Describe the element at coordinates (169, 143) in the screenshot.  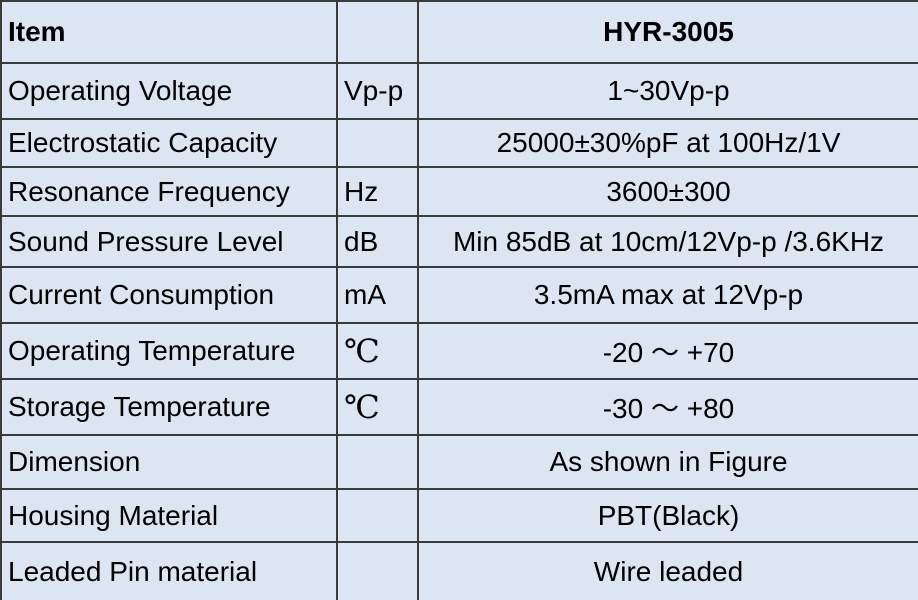
I see `item-cell: Electrostatic Capacity` at that location.